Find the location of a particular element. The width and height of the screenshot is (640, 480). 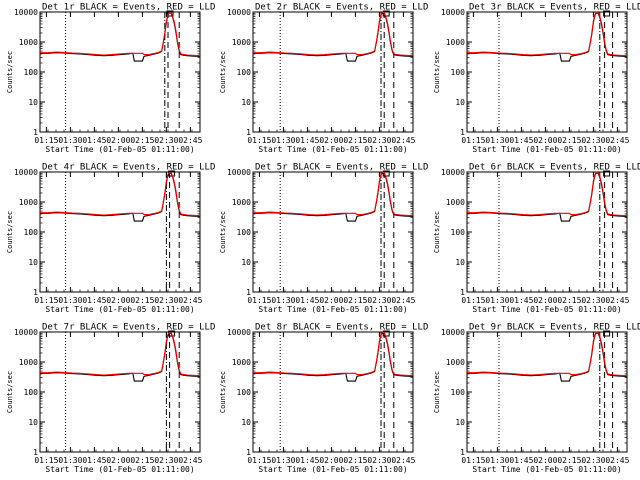

panel-title: Det 5r BLACK = Events, RED = LLD is located at coordinates (341, 168).